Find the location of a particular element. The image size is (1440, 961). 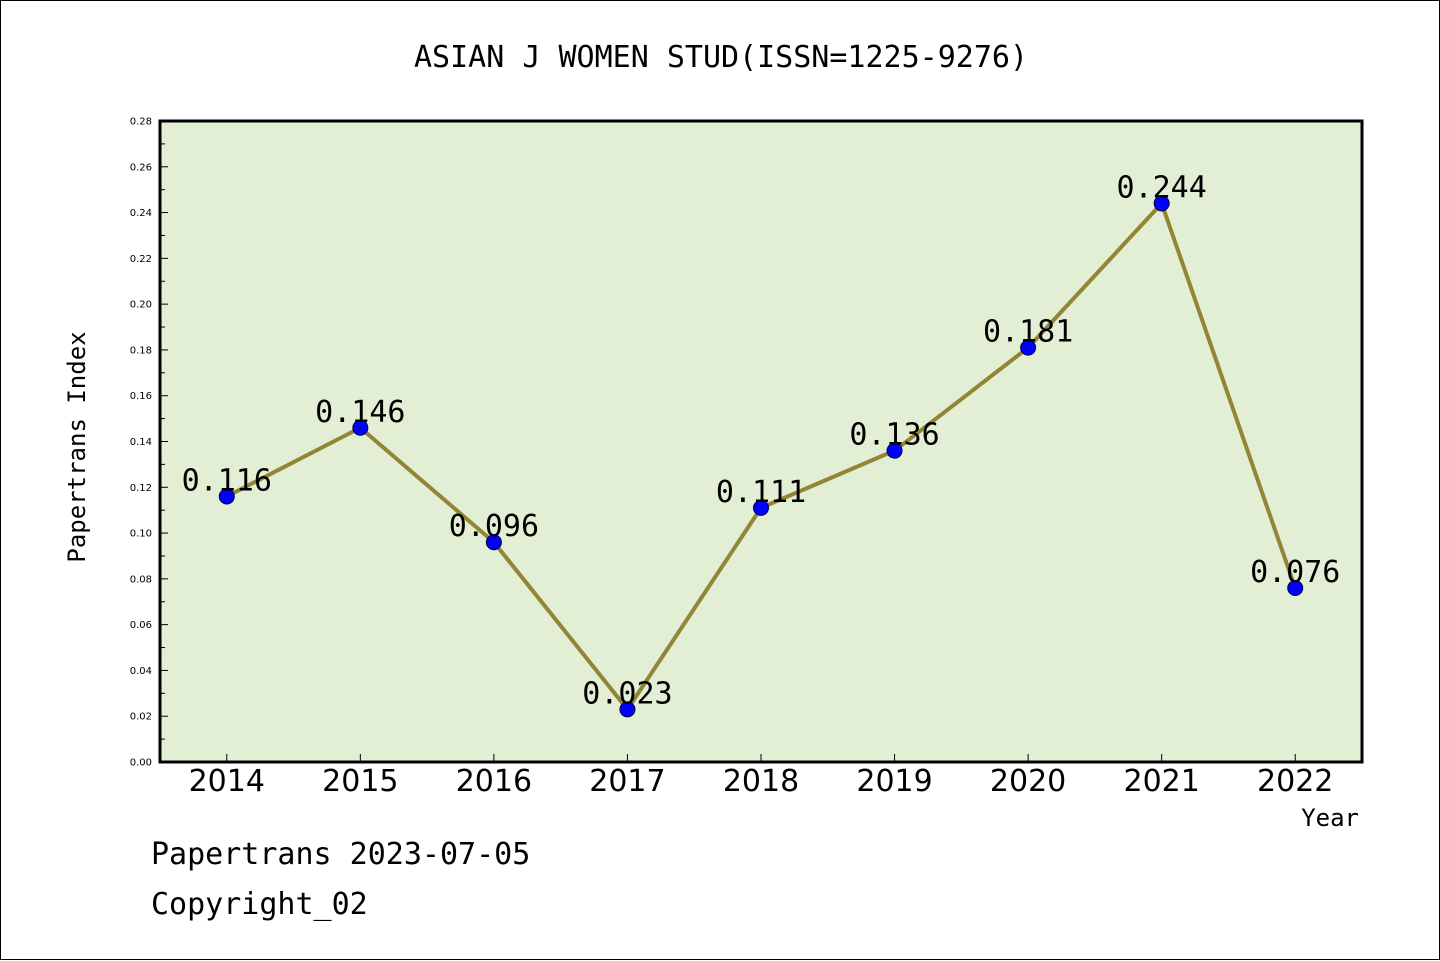

y-tick-label: 0.06 is located at coordinates (141, 625).